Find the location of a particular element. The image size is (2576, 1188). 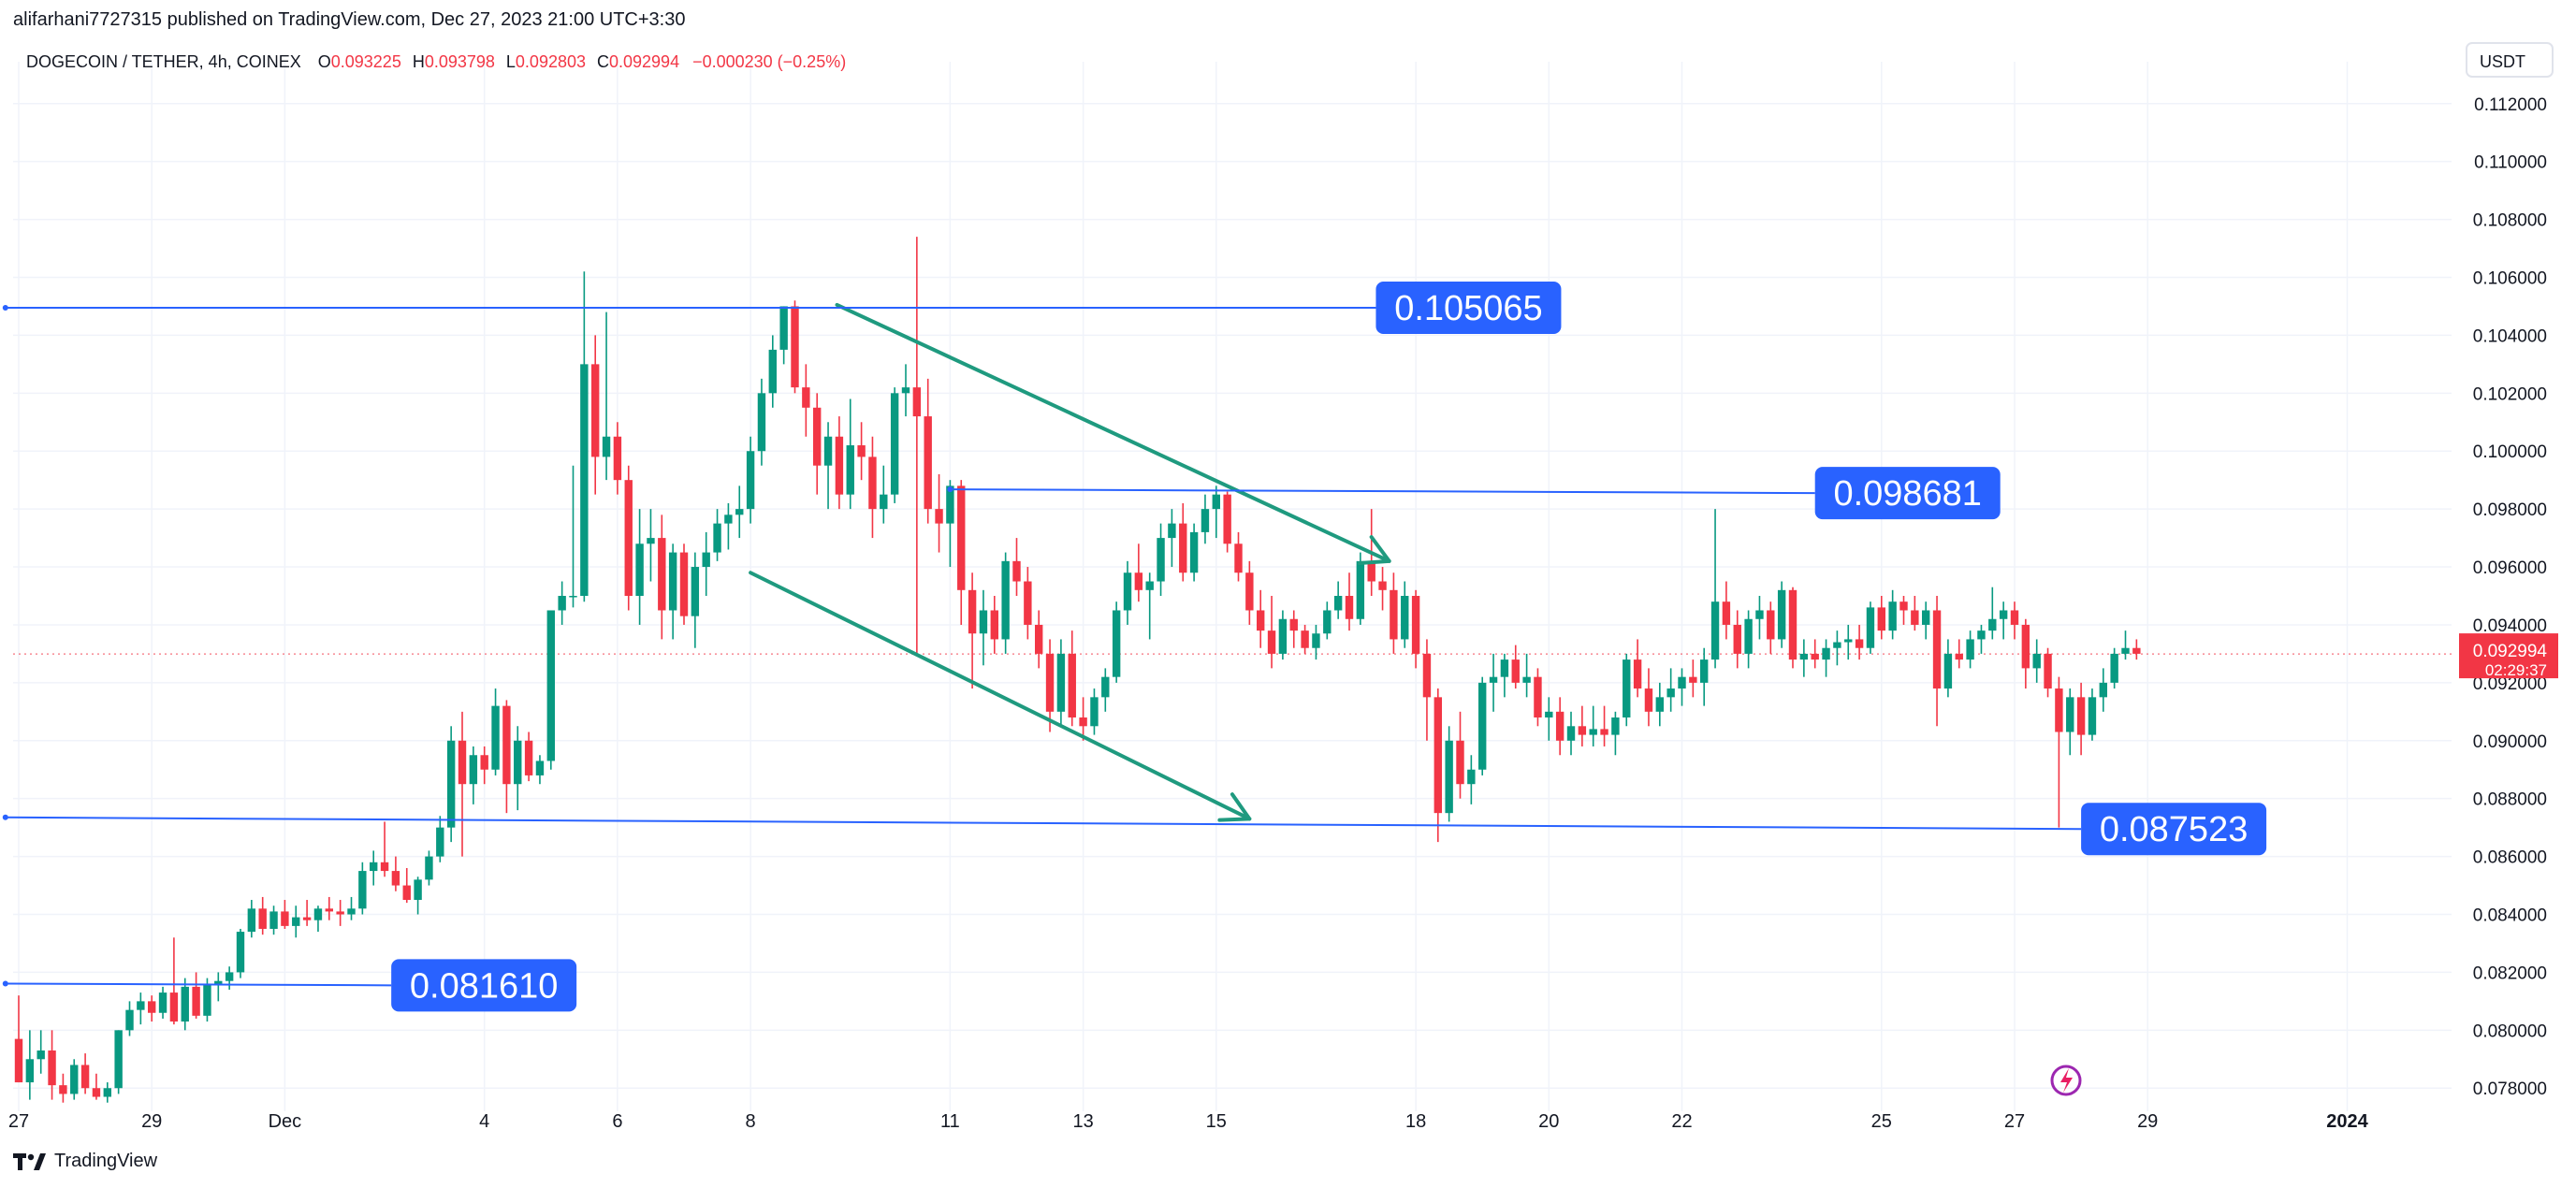

y-tick-label: 0.098000 is located at coordinates (2510, 510).